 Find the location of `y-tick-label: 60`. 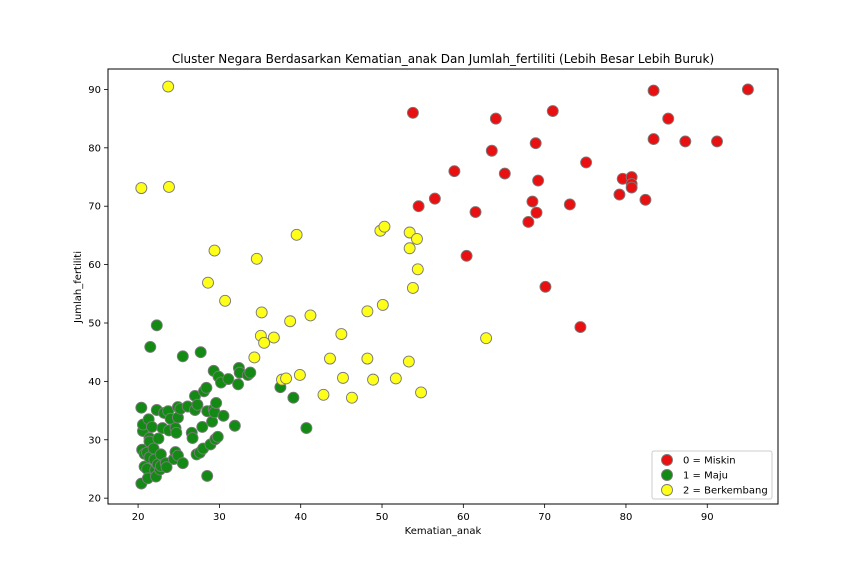

y-tick-label: 60 is located at coordinates (94, 265).